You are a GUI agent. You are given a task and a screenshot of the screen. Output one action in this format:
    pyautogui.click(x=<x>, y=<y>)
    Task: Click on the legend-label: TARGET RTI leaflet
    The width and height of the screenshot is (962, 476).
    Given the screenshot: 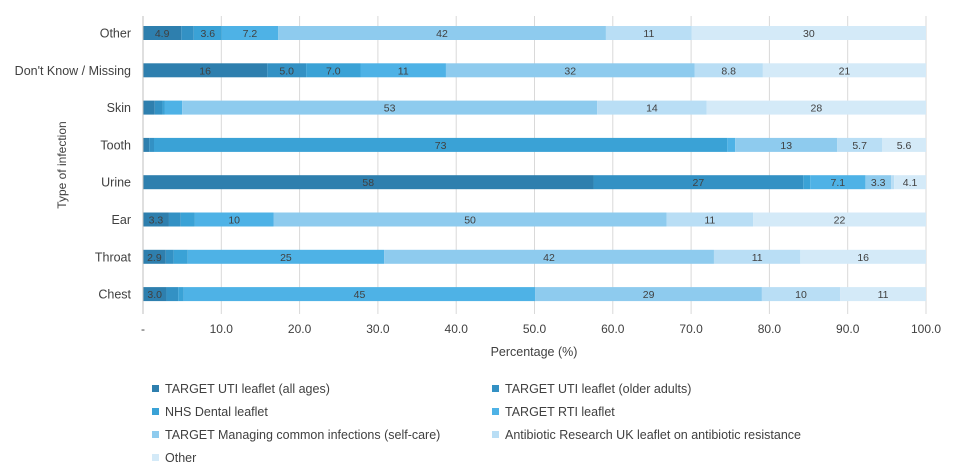 What is the action you would take?
    pyautogui.click(x=560, y=411)
    